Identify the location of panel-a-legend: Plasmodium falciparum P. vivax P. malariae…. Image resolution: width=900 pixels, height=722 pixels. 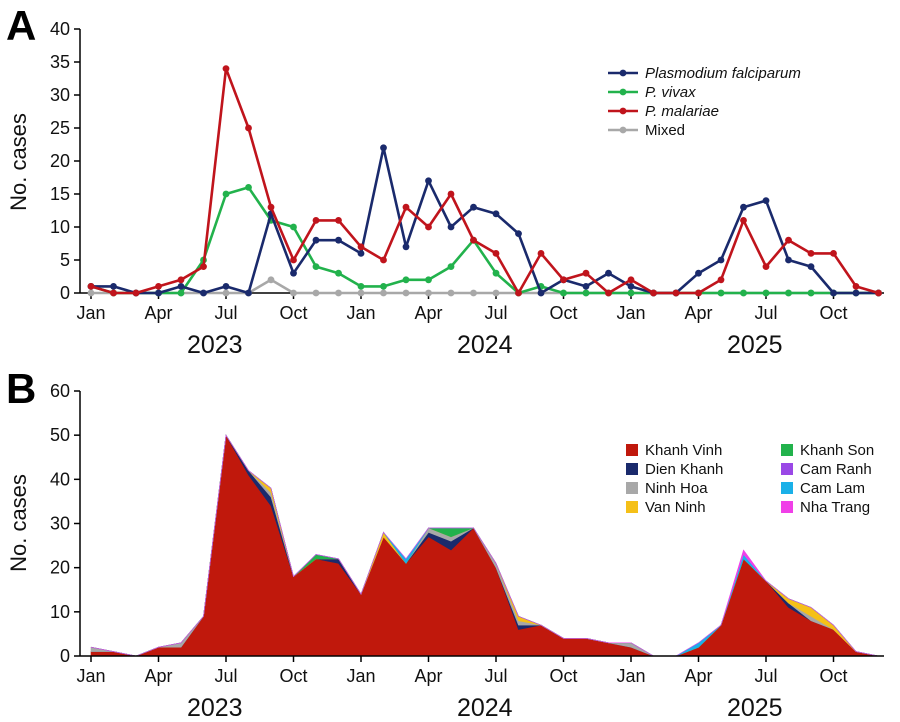
(704, 102).